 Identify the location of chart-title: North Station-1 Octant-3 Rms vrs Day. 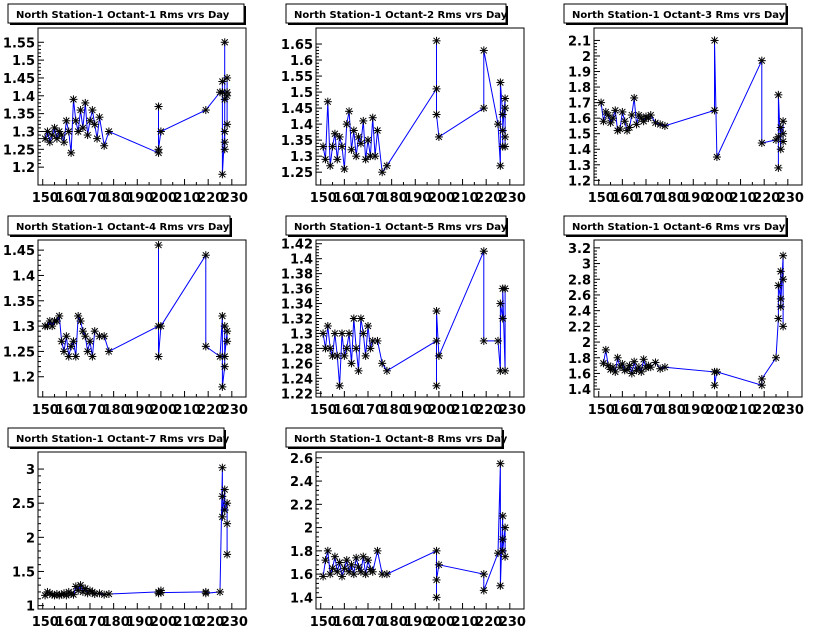
(679, 15).